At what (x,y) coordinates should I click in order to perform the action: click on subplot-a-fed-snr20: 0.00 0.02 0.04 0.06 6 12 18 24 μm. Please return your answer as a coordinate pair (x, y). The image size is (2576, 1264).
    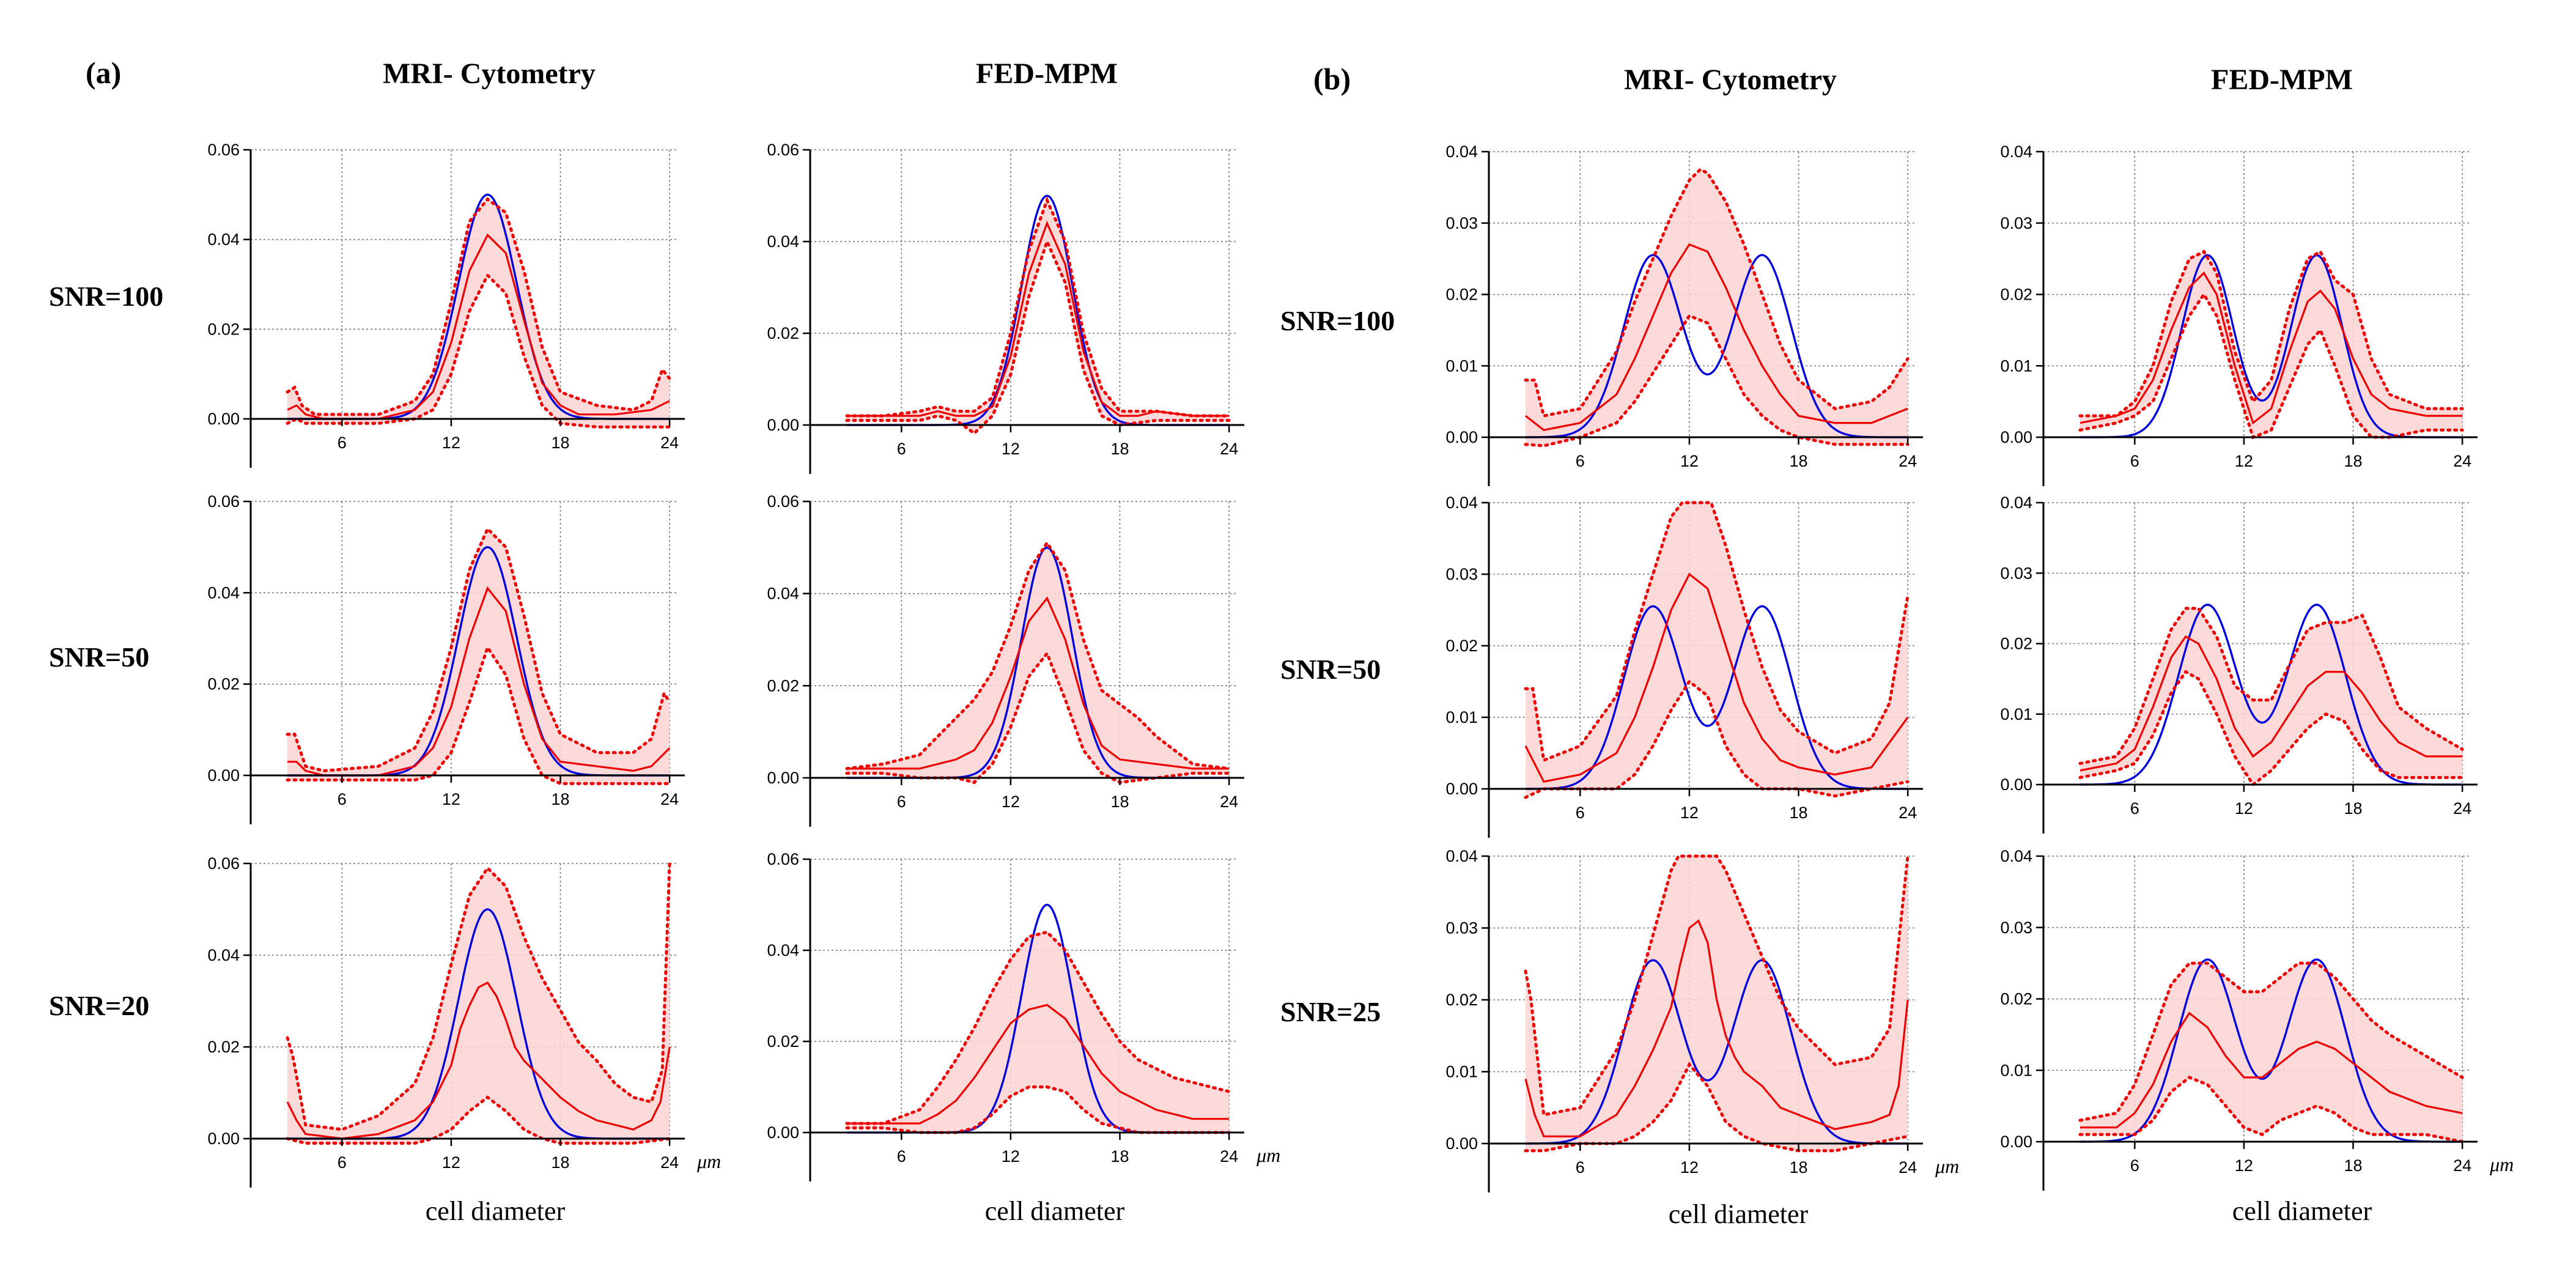
    Looking at the image, I should click on (1023, 1015).